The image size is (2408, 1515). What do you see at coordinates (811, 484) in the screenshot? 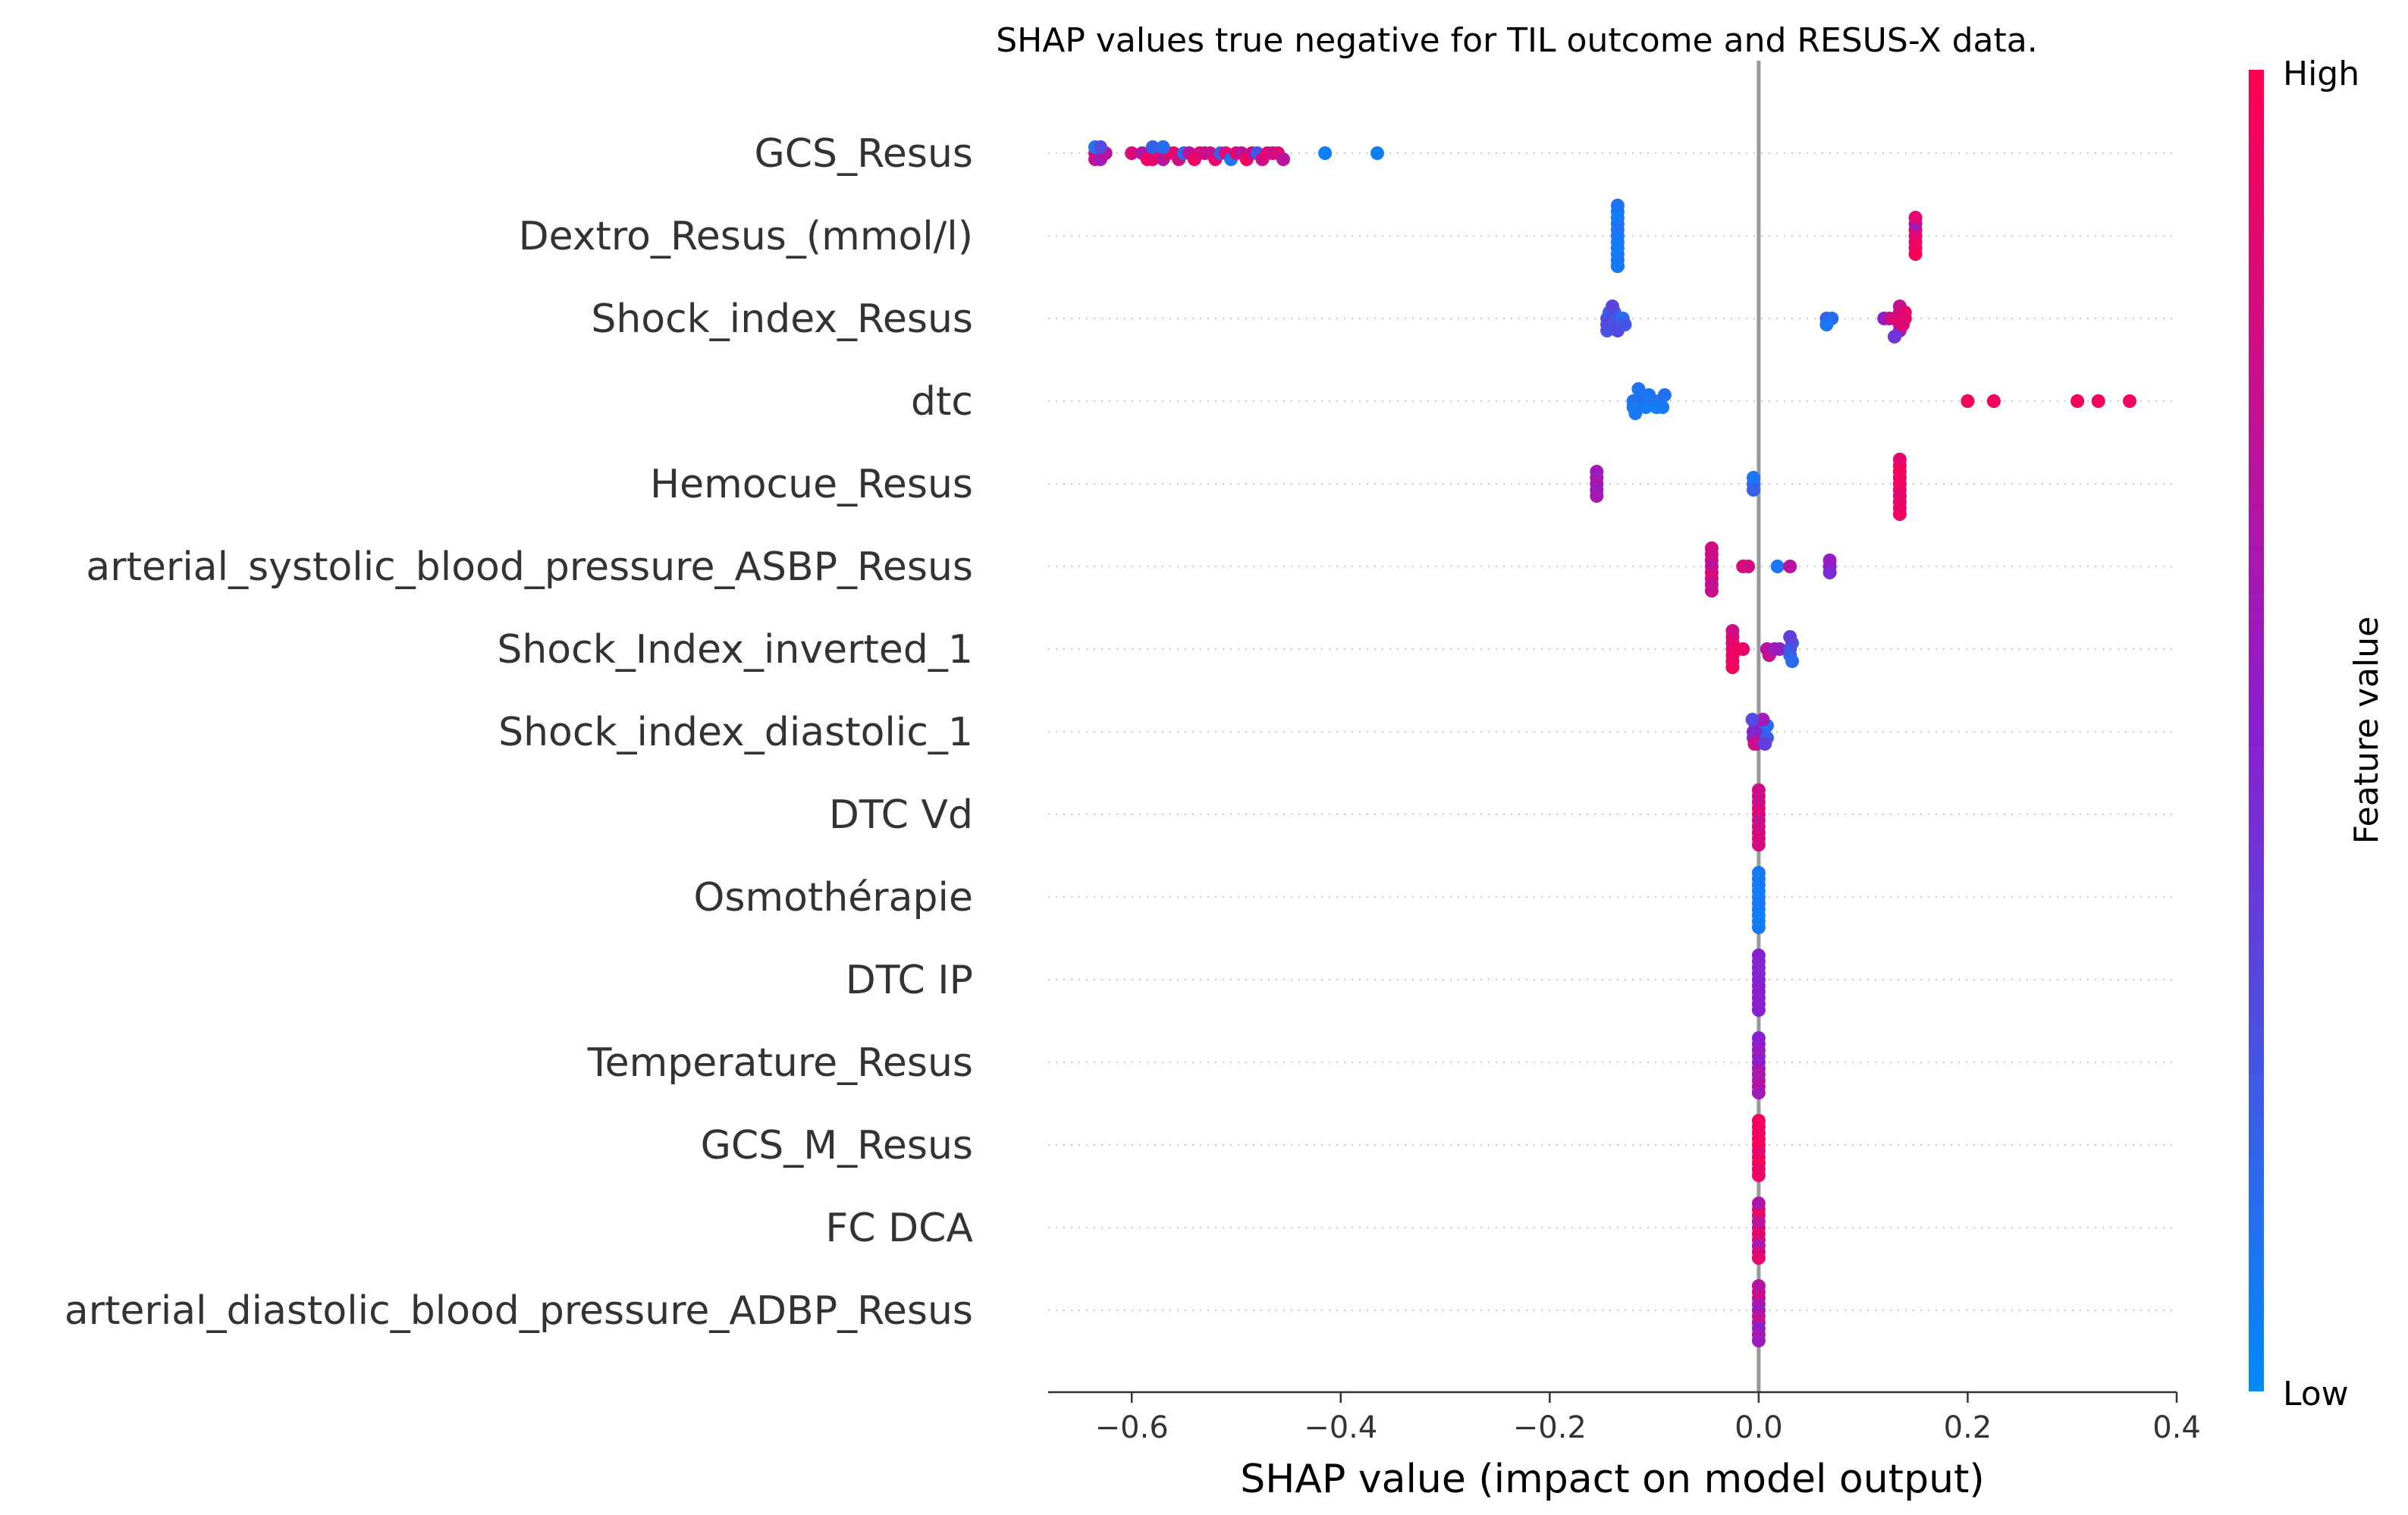
I see `feature-label: Hemocue_Resus` at bounding box center [811, 484].